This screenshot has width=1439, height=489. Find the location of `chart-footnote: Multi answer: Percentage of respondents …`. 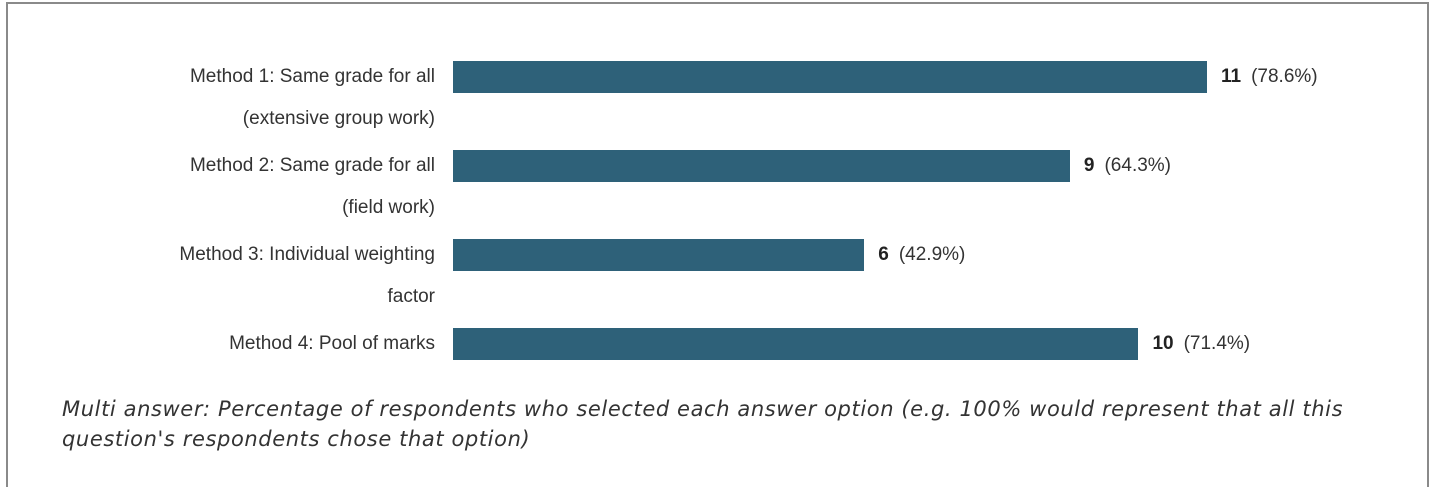

chart-footnote: Multi answer: Percentage of respondents … is located at coordinates (703, 424).